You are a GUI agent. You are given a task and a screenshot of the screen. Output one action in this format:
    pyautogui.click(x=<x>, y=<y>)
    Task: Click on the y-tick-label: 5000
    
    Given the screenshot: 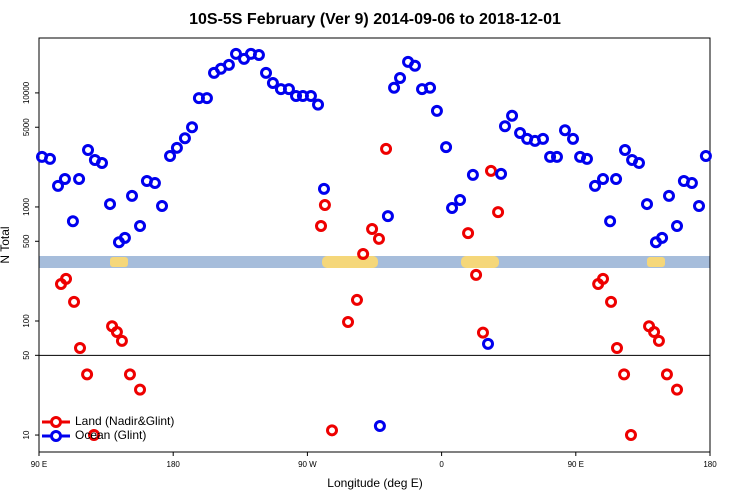 What is the action you would take?
    pyautogui.click(x=26, y=127)
    